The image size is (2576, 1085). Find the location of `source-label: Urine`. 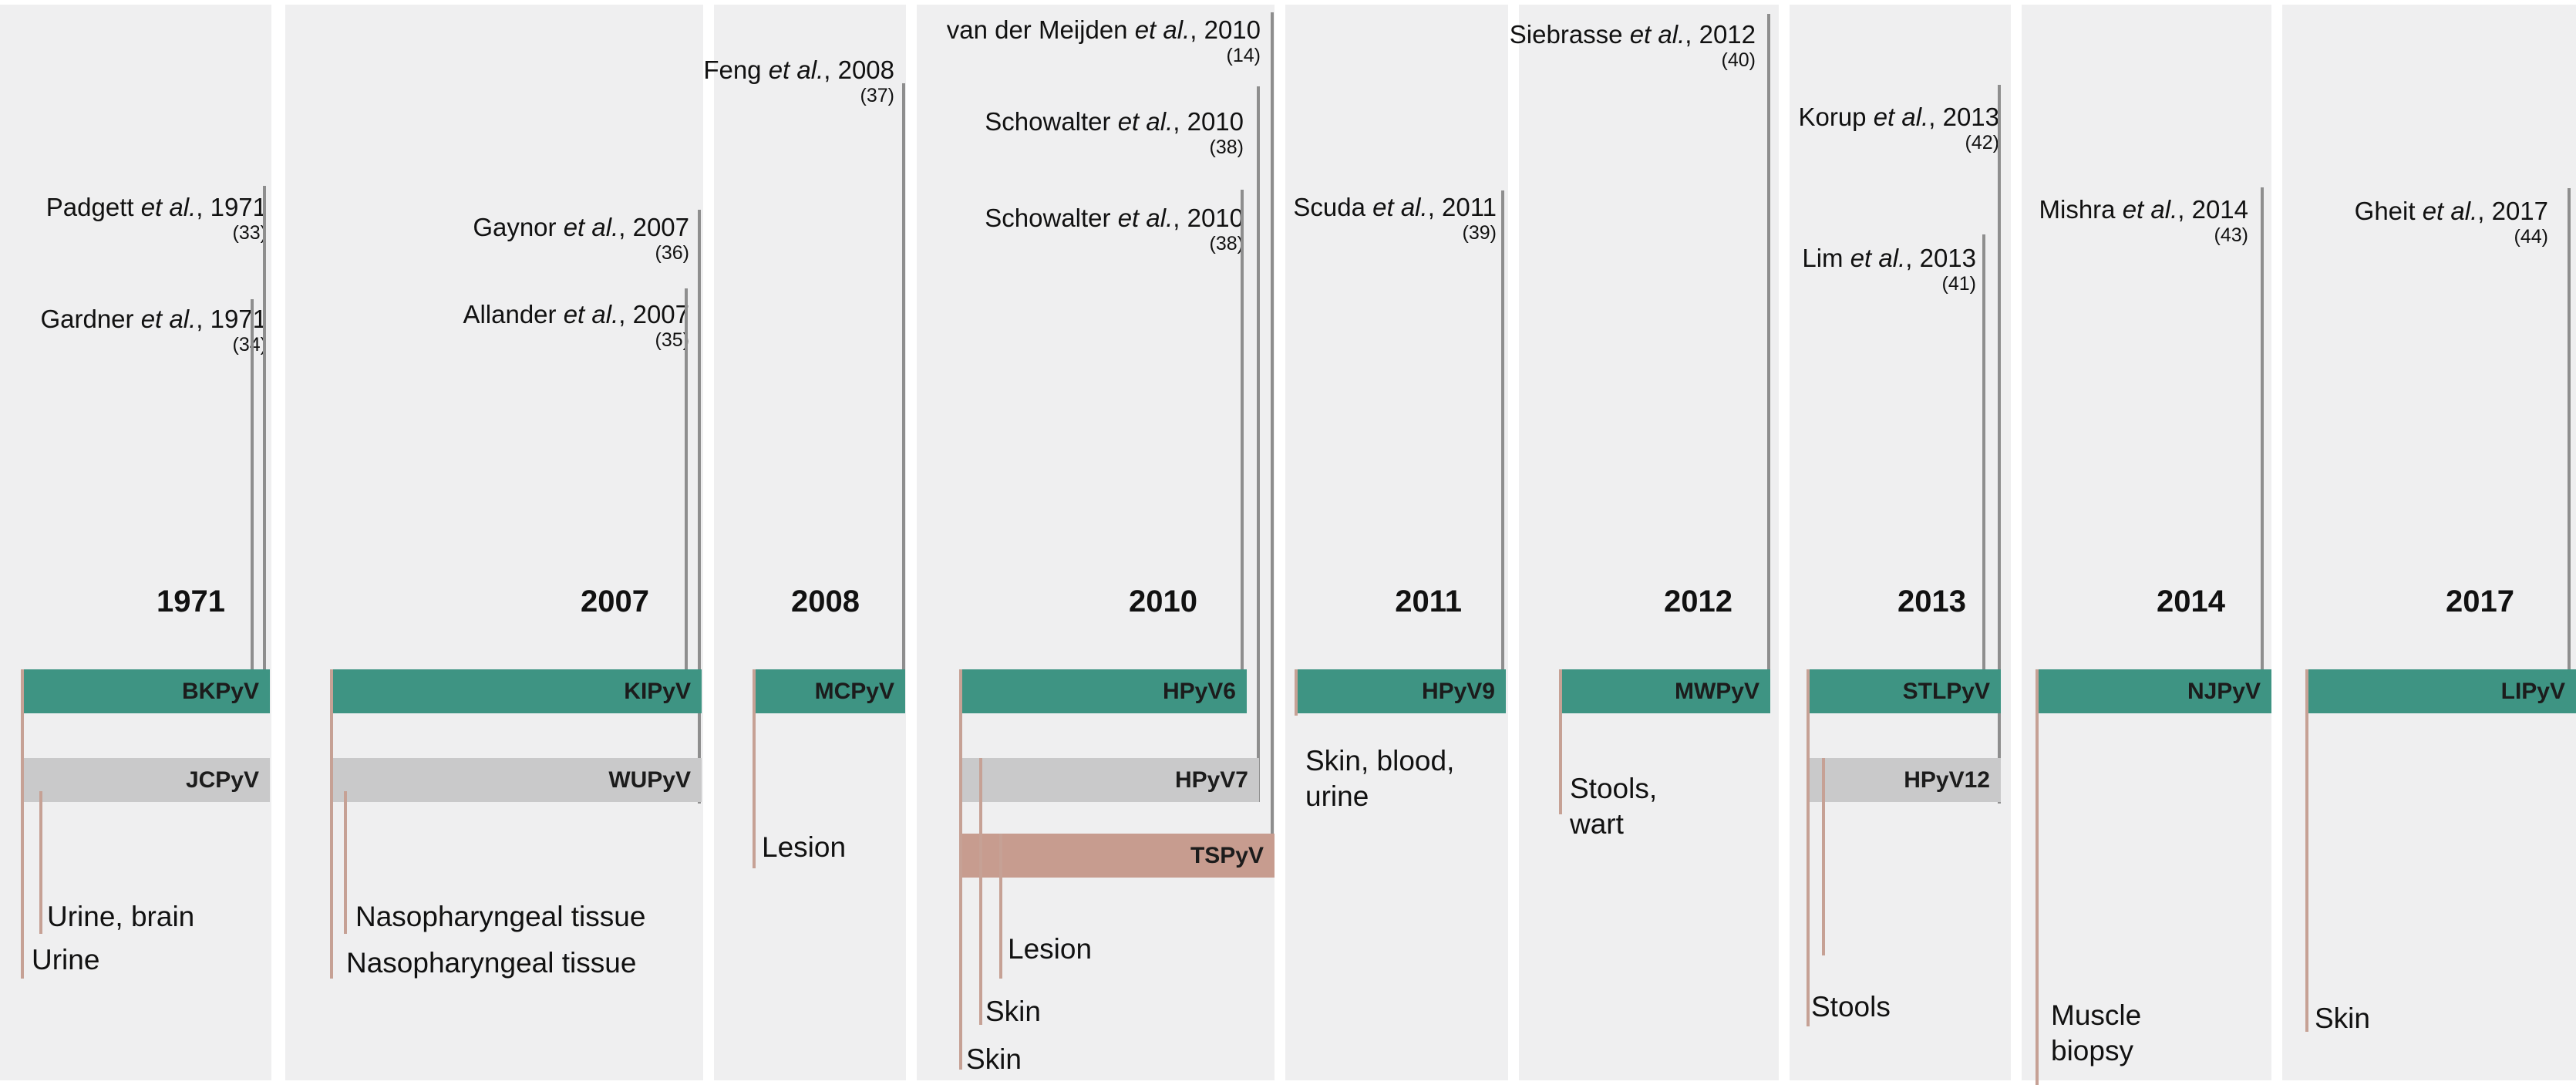

source-label: Urine is located at coordinates (66, 959).